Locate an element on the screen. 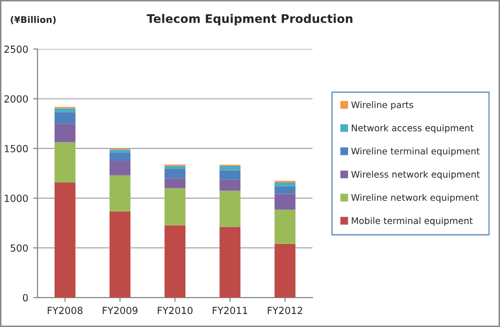 This screenshot has width=500, height=327. y-axis-title: (¥Billion) is located at coordinates (33, 20).